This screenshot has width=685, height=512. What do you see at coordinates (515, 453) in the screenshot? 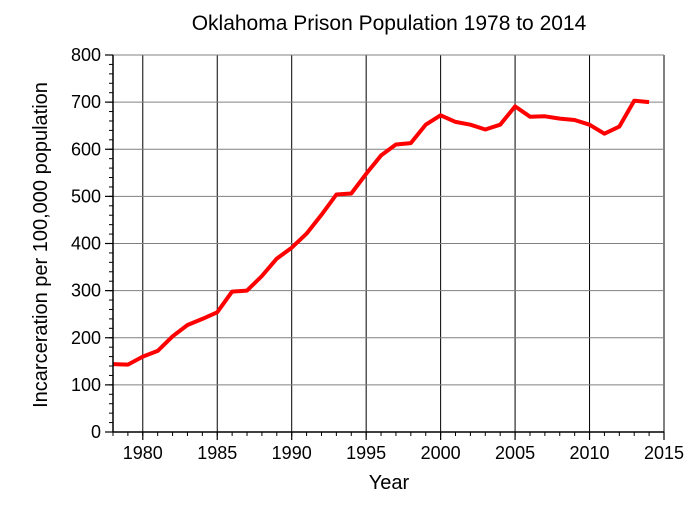
I see `x-tick-label: 2005` at bounding box center [515, 453].